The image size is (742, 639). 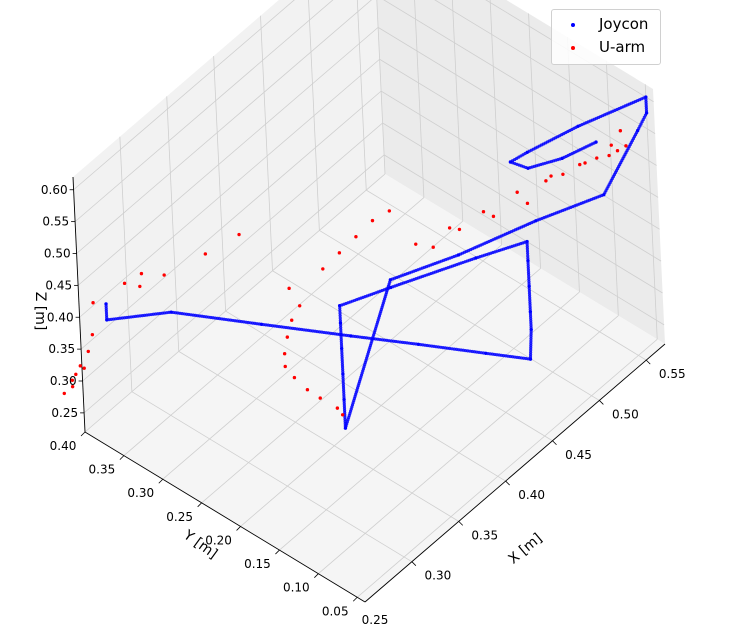 What do you see at coordinates (296, 588) in the screenshot?
I see `y-tick-label: 0.10` at bounding box center [296, 588].